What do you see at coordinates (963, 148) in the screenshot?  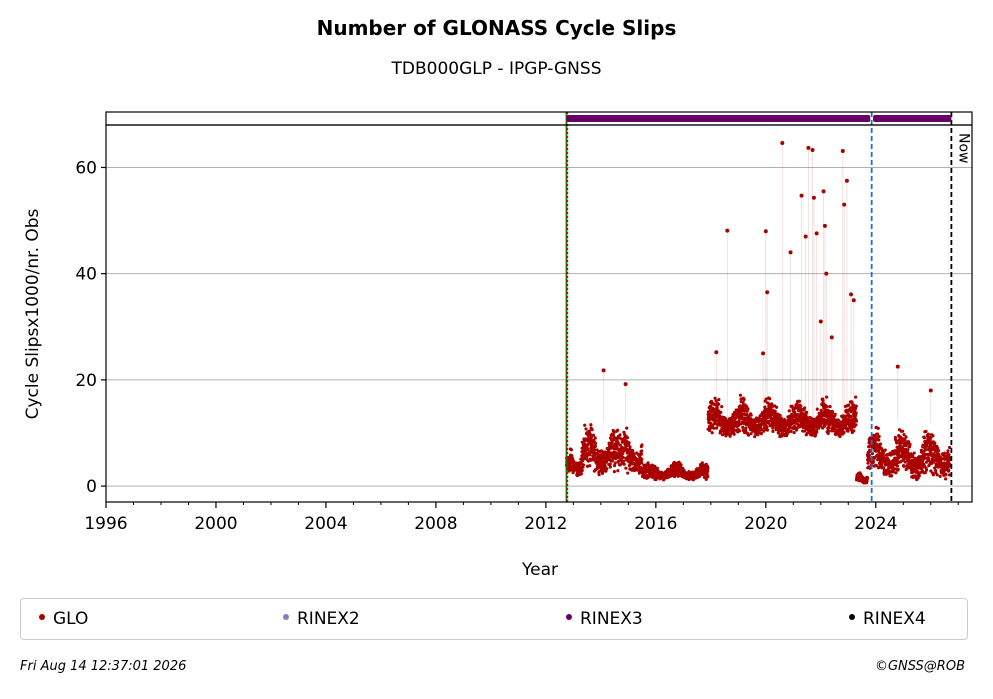 I see `now-label: Now` at bounding box center [963, 148].